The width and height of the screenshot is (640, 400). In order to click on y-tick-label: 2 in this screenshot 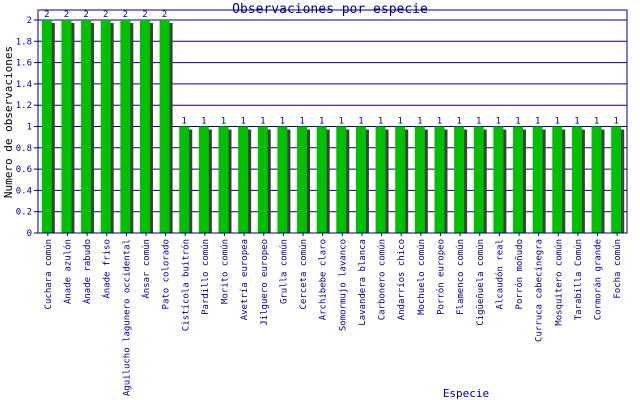, I will do `click(29, 21)`.